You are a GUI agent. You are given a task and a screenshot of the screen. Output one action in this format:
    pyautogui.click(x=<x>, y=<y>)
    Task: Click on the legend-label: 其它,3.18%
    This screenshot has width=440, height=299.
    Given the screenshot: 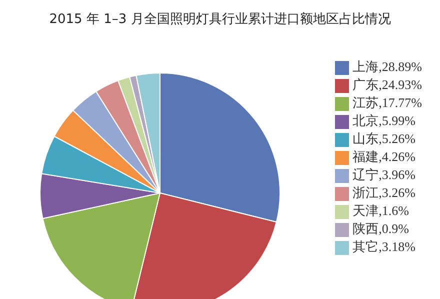 What is the action you would take?
    pyautogui.click(x=384, y=246)
    